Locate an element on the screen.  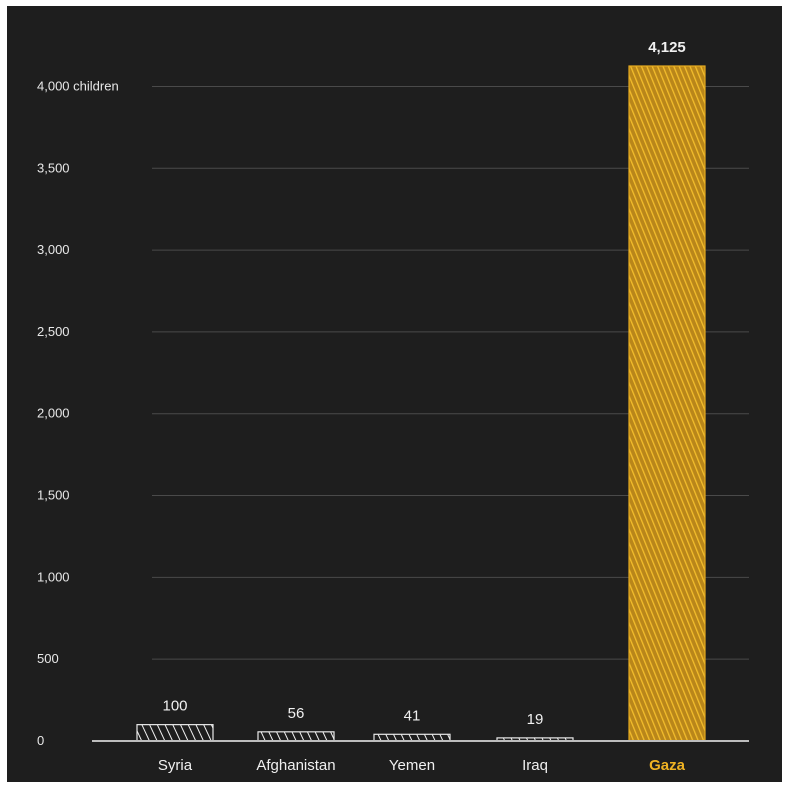
bar-afghanistan is located at coordinates (296, 736).